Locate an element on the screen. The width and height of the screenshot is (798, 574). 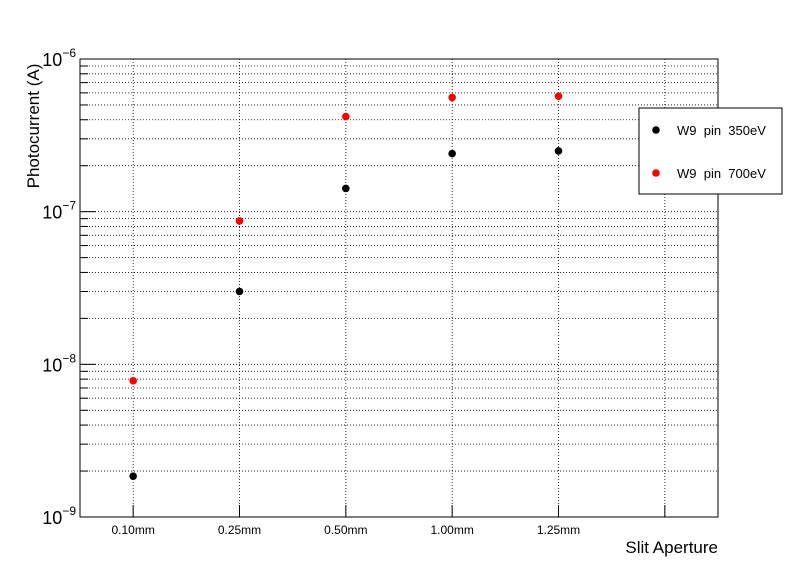
x-tick-label: 1.00mm is located at coordinates (451, 530).